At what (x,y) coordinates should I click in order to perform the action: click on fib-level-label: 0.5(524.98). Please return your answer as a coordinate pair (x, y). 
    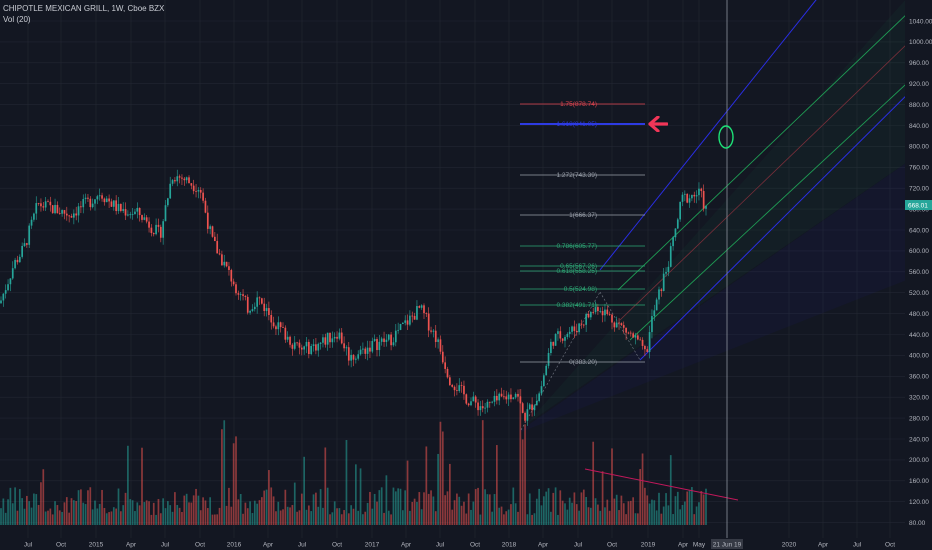
    Looking at the image, I should click on (580, 289).